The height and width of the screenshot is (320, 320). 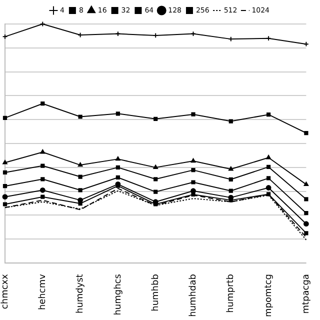 I want to click on x-tick-label: humdyst, so click(x=81, y=294).